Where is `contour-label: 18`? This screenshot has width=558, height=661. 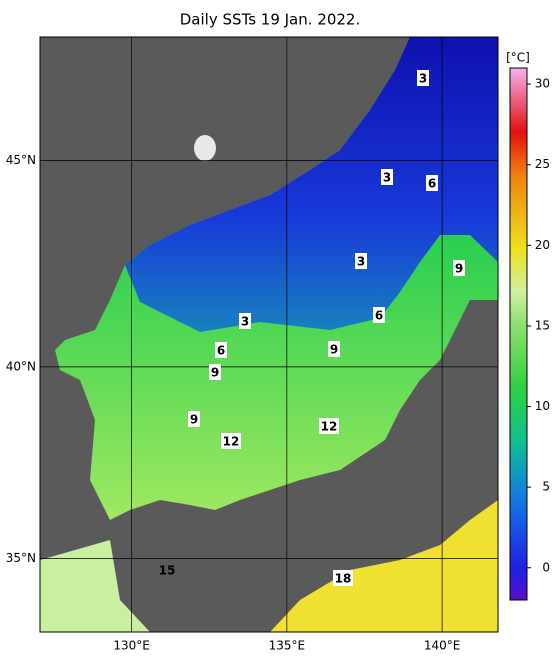 contour-label: 18 is located at coordinates (343, 579).